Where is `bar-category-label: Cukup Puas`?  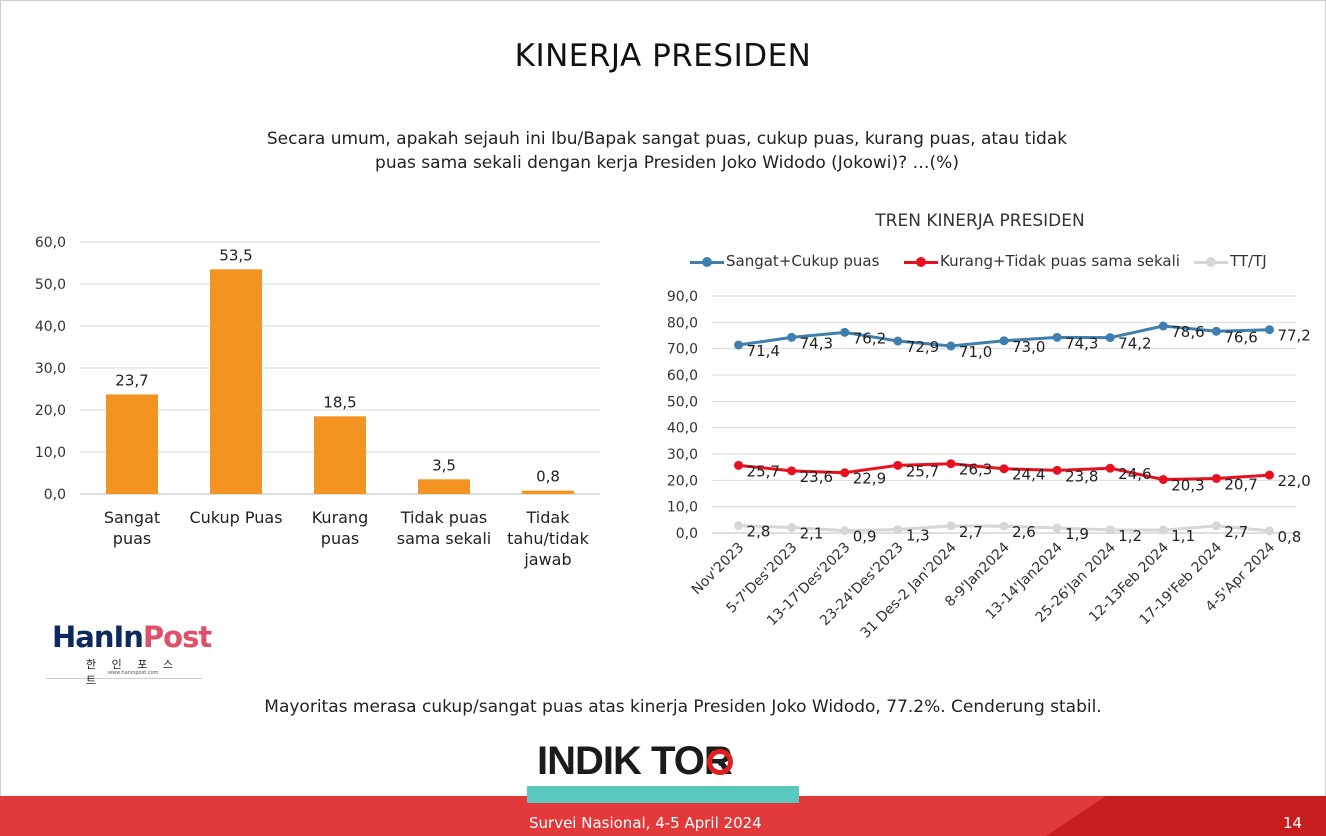 bar-category-label: Cukup Puas is located at coordinates (235, 517).